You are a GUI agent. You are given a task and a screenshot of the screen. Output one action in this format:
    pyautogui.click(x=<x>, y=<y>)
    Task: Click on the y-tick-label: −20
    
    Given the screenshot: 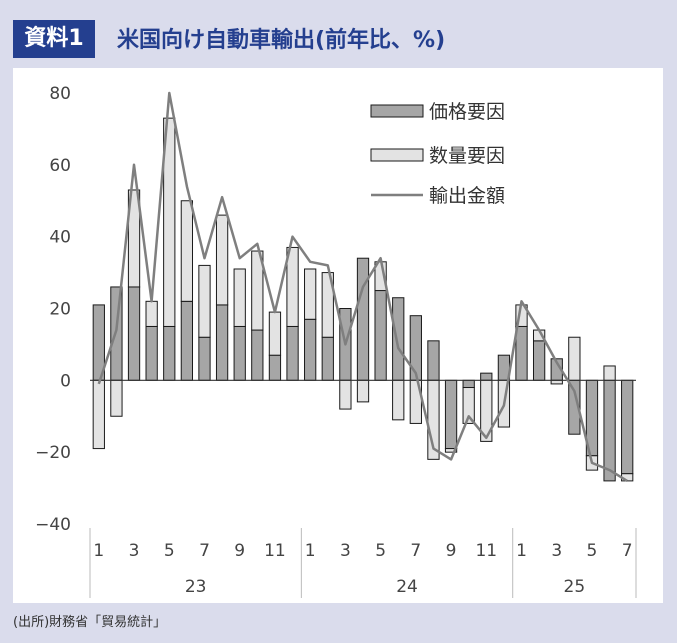 What is the action you would take?
    pyautogui.click(x=53, y=453)
    